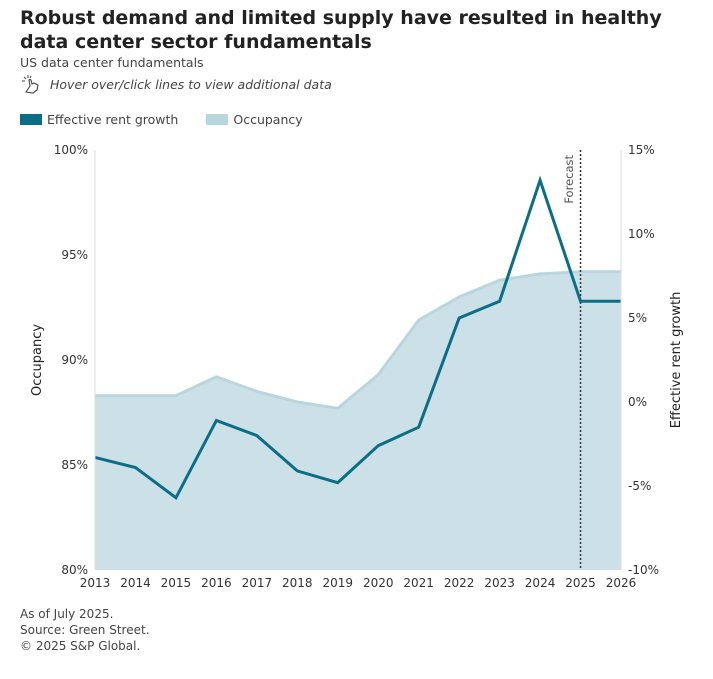  What do you see at coordinates (67, 614) in the screenshot?
I see `footer-note: As of July 2025.` at bounding box center [67, 614].